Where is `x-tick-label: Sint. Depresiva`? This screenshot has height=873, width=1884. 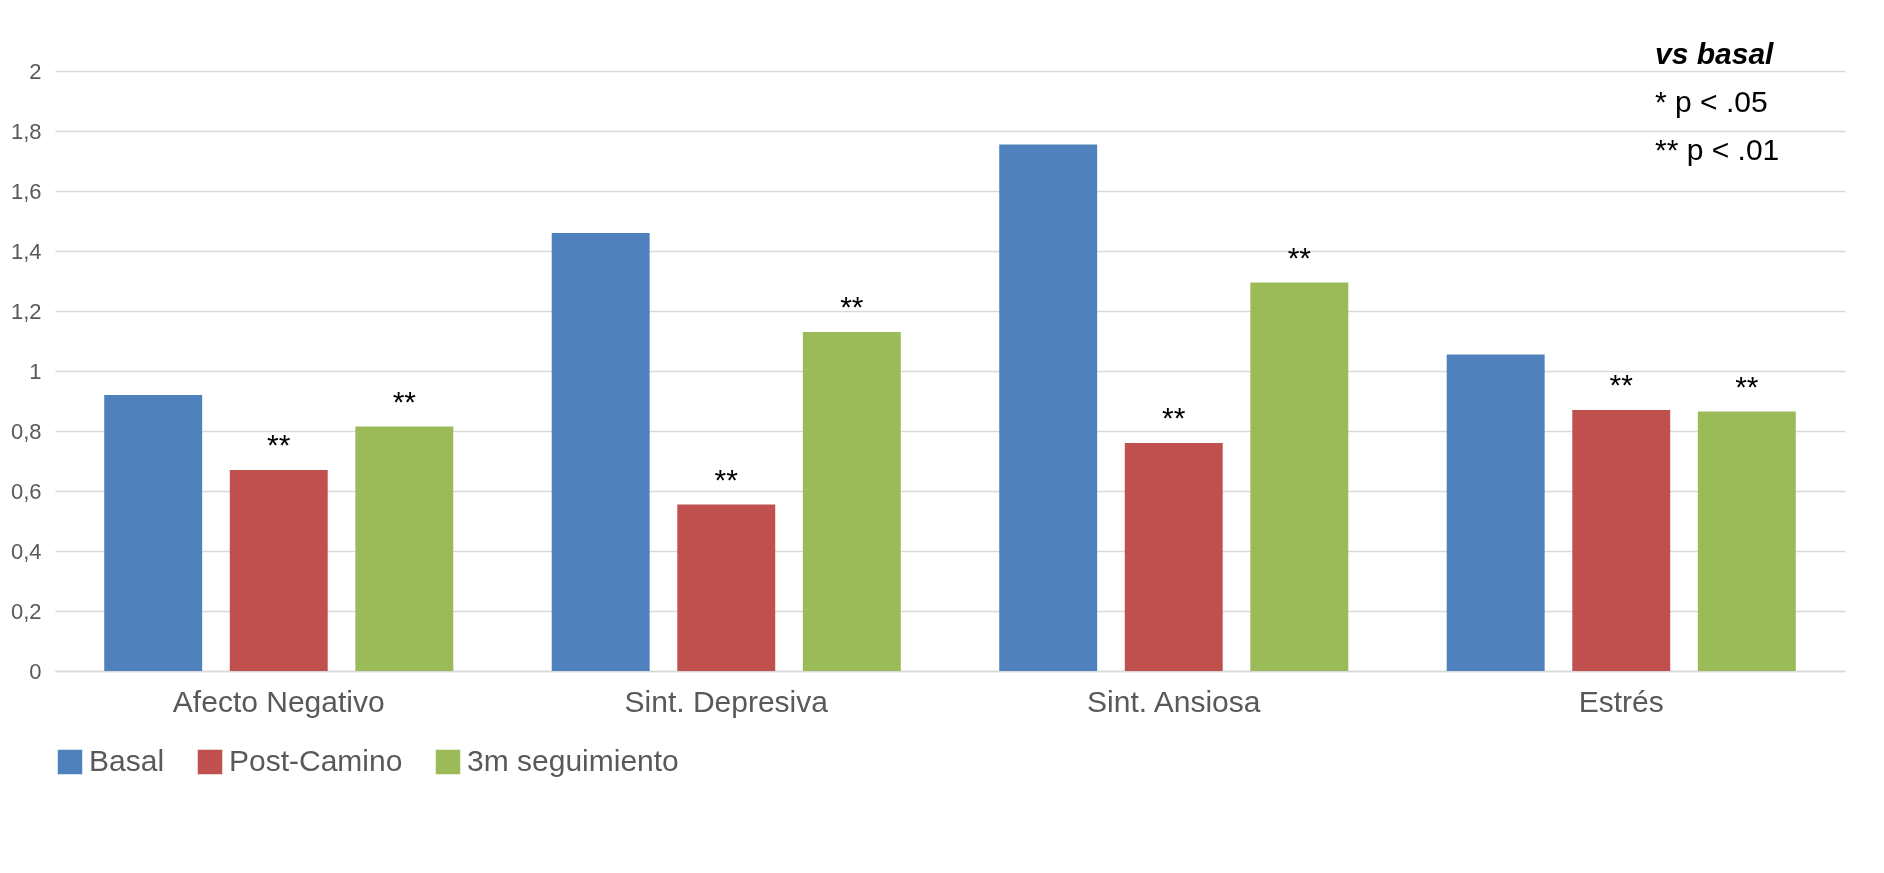 x-tick-label: Sint. Depresiva is located at coordinates (726, 701).